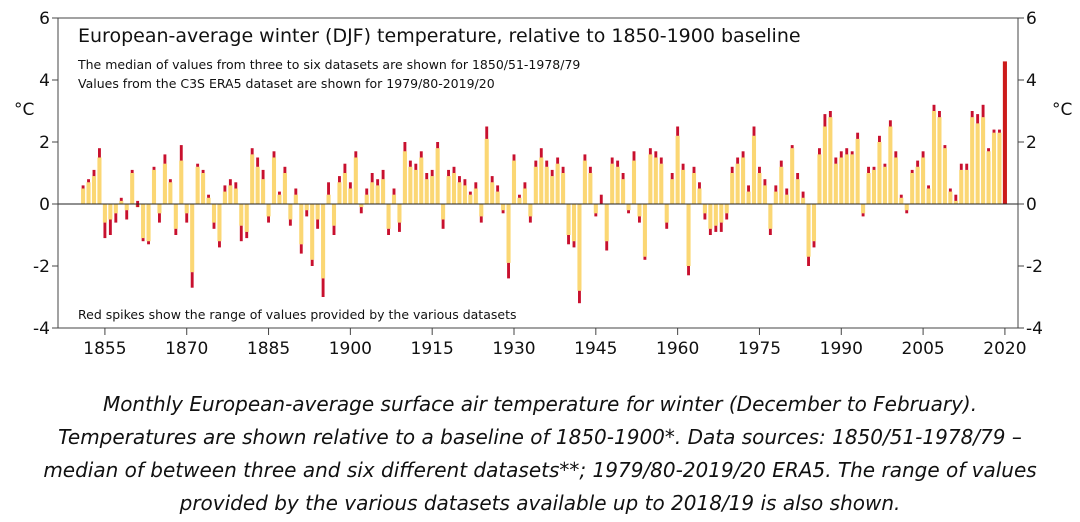  What do you see at coordinates (1004, 349) in the screenshot?
I see `x-tick-label: 2020` at bounding box center [1004, 349].